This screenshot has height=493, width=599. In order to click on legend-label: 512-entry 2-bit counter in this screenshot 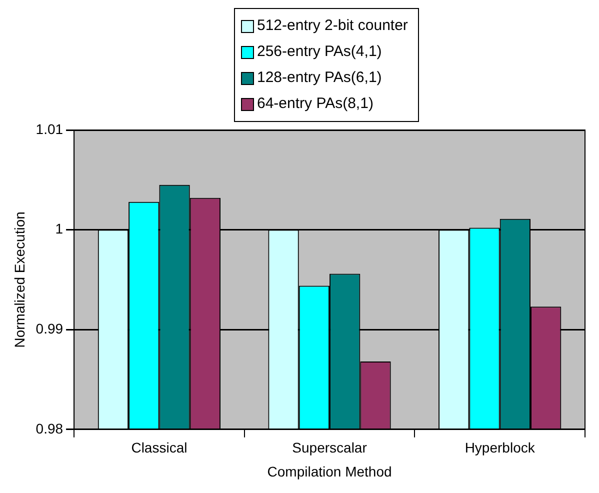, I will do `click(332, 26)`.